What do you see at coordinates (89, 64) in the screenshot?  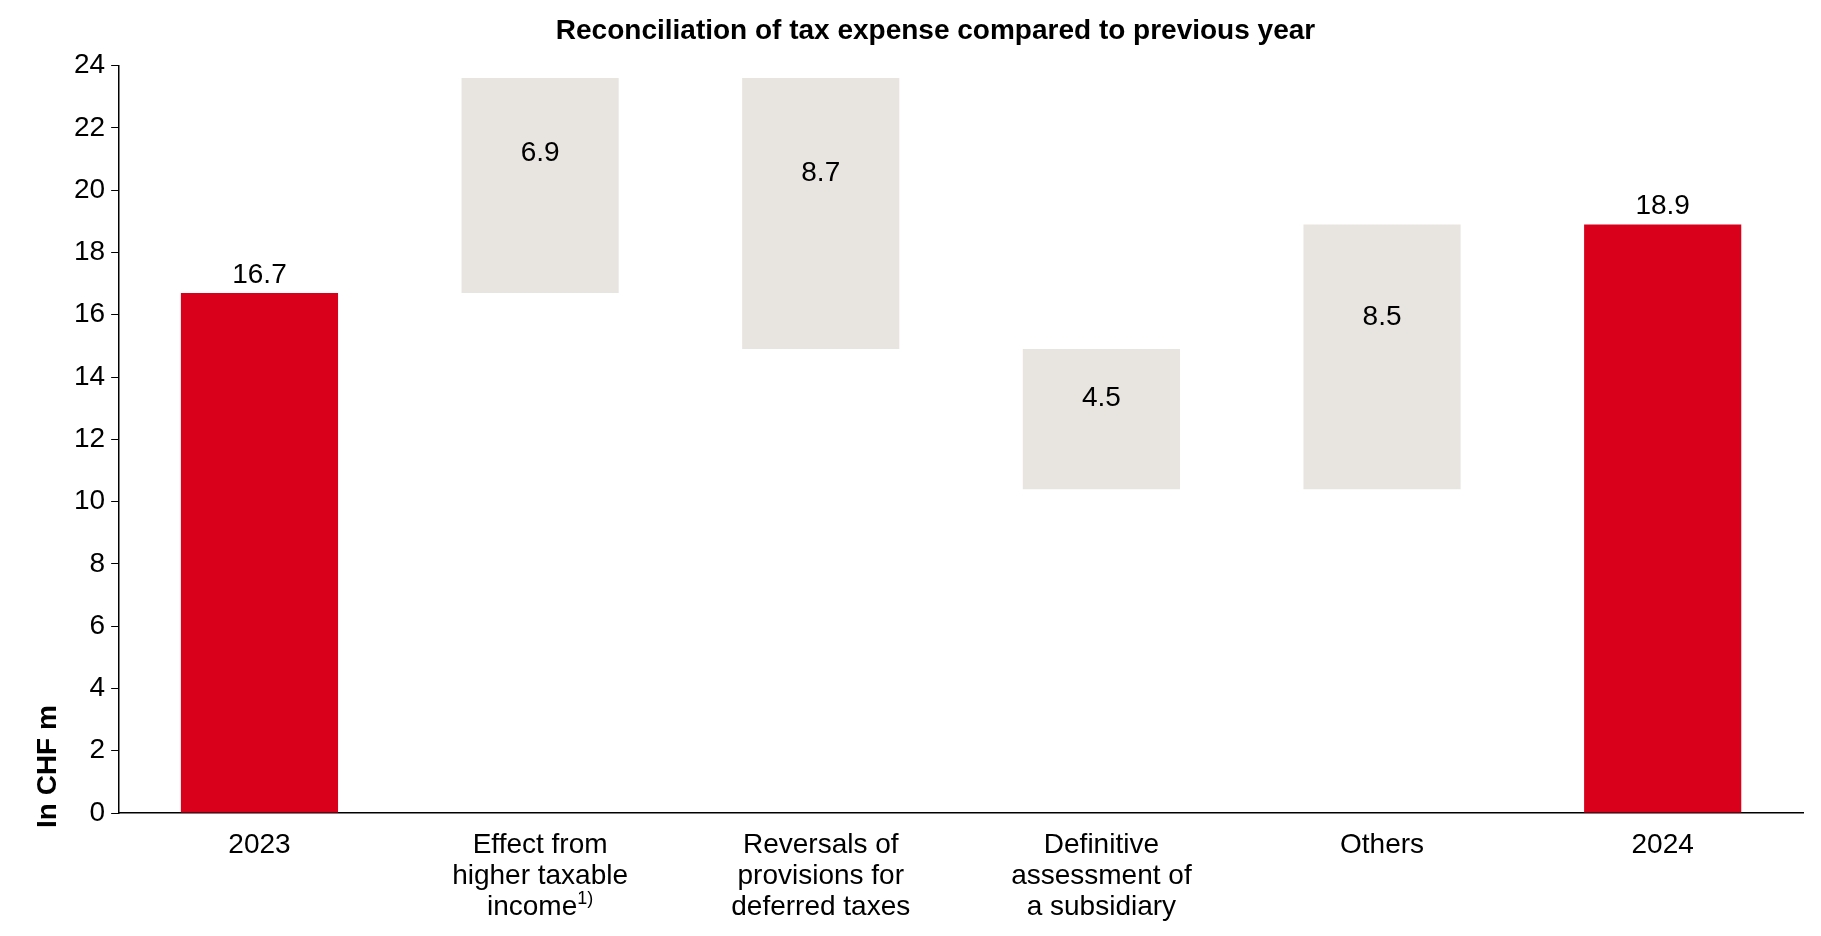 I see `y-tick-label: 24` at bounding box center [89, 64].